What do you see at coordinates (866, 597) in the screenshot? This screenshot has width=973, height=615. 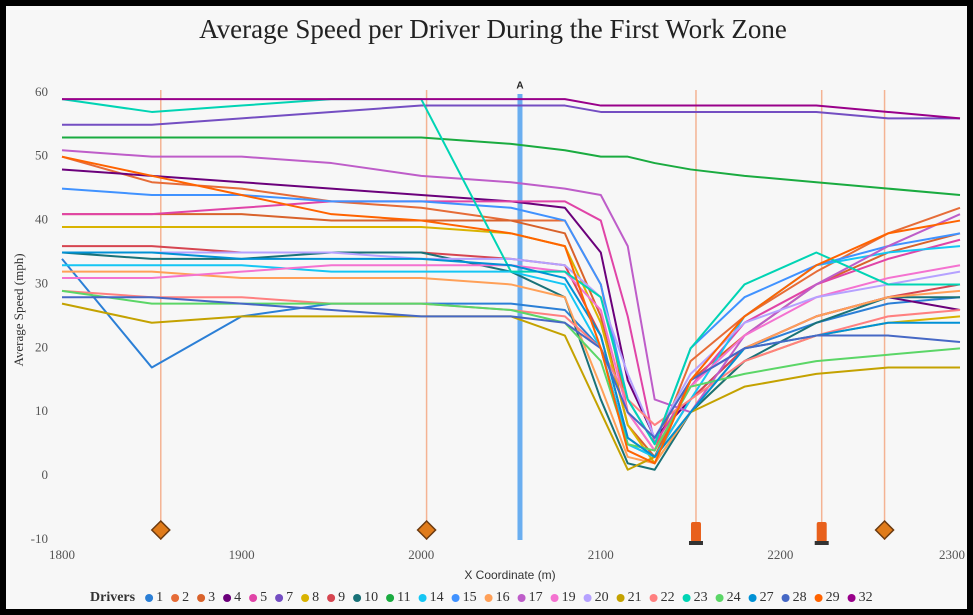 I see `legend-label: 32` at bounding box center [866, 597].